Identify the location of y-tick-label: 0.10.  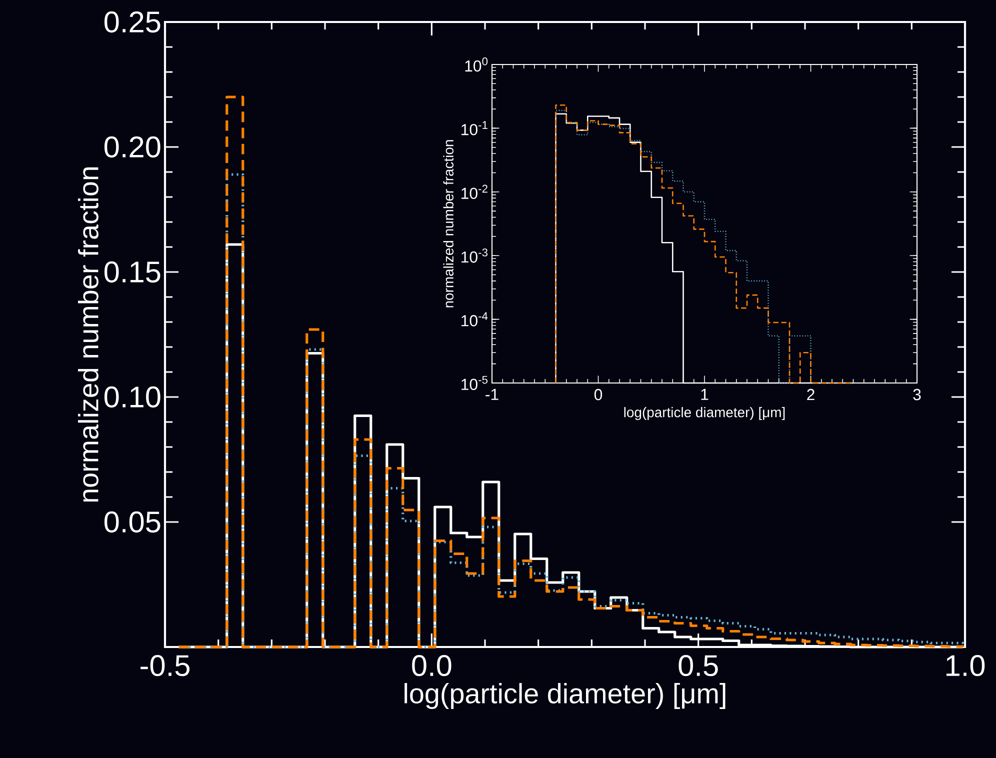
(132, 397).